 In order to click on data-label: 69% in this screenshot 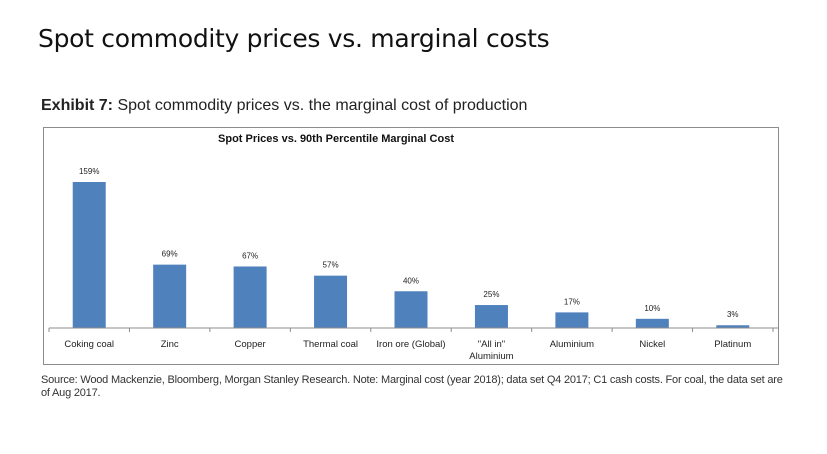, I will do `click(170, 254)`.